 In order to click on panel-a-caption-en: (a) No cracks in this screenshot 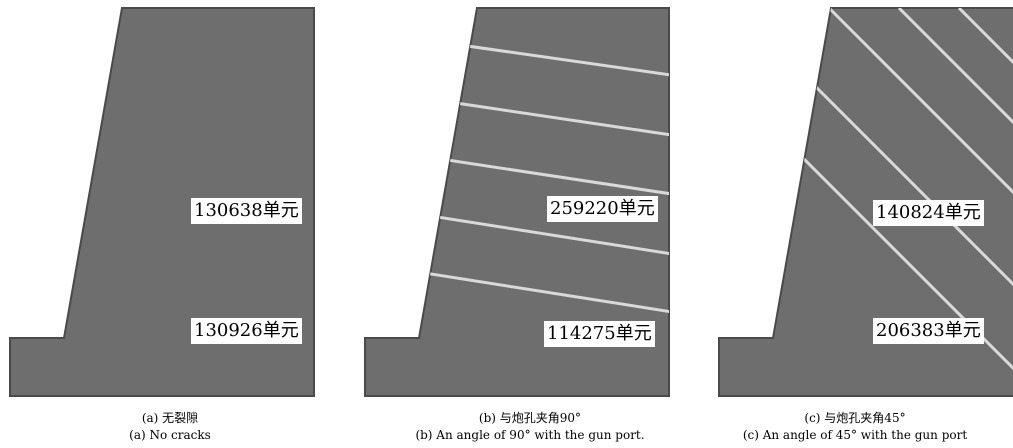, I will do `click(170, 435)`.